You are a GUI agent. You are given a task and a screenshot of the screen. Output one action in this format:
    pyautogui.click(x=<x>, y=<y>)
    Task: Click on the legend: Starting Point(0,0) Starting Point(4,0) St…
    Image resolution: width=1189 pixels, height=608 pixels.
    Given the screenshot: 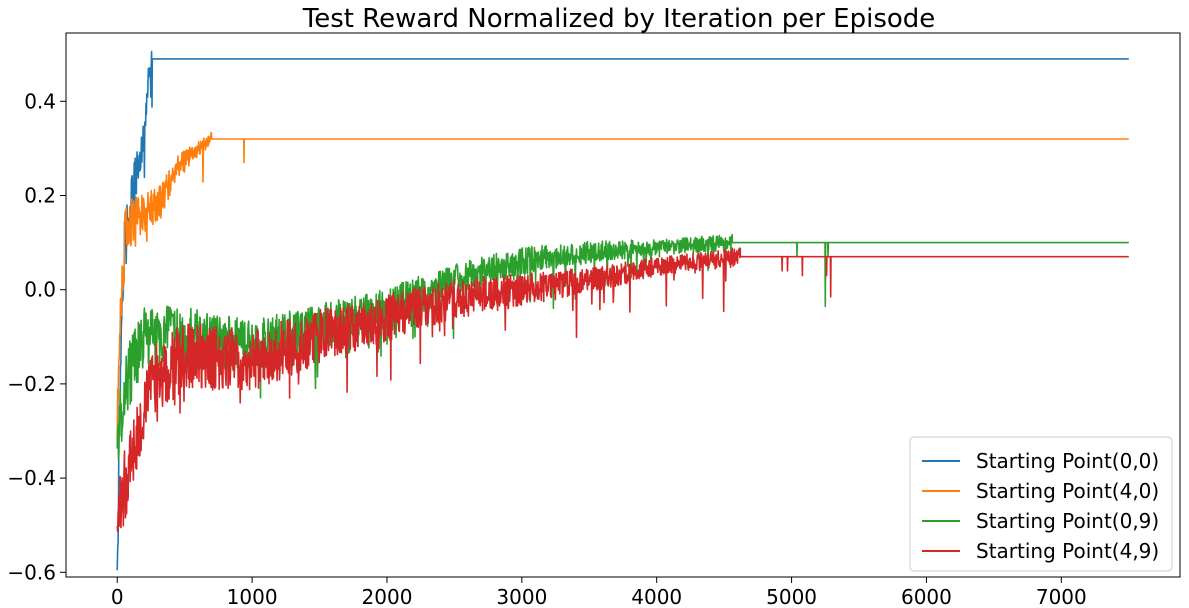 What is the action you would take?
    pyautogui.click(x=1041, y=504)
    